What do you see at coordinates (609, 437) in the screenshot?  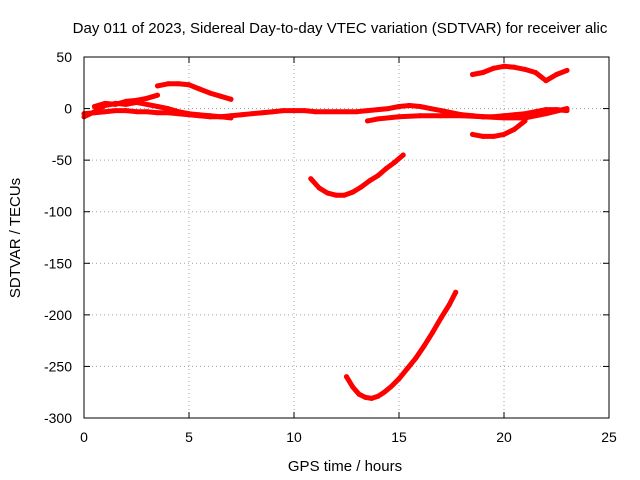 I see `x-tick-label: 25` at bounding box center [609, 437].